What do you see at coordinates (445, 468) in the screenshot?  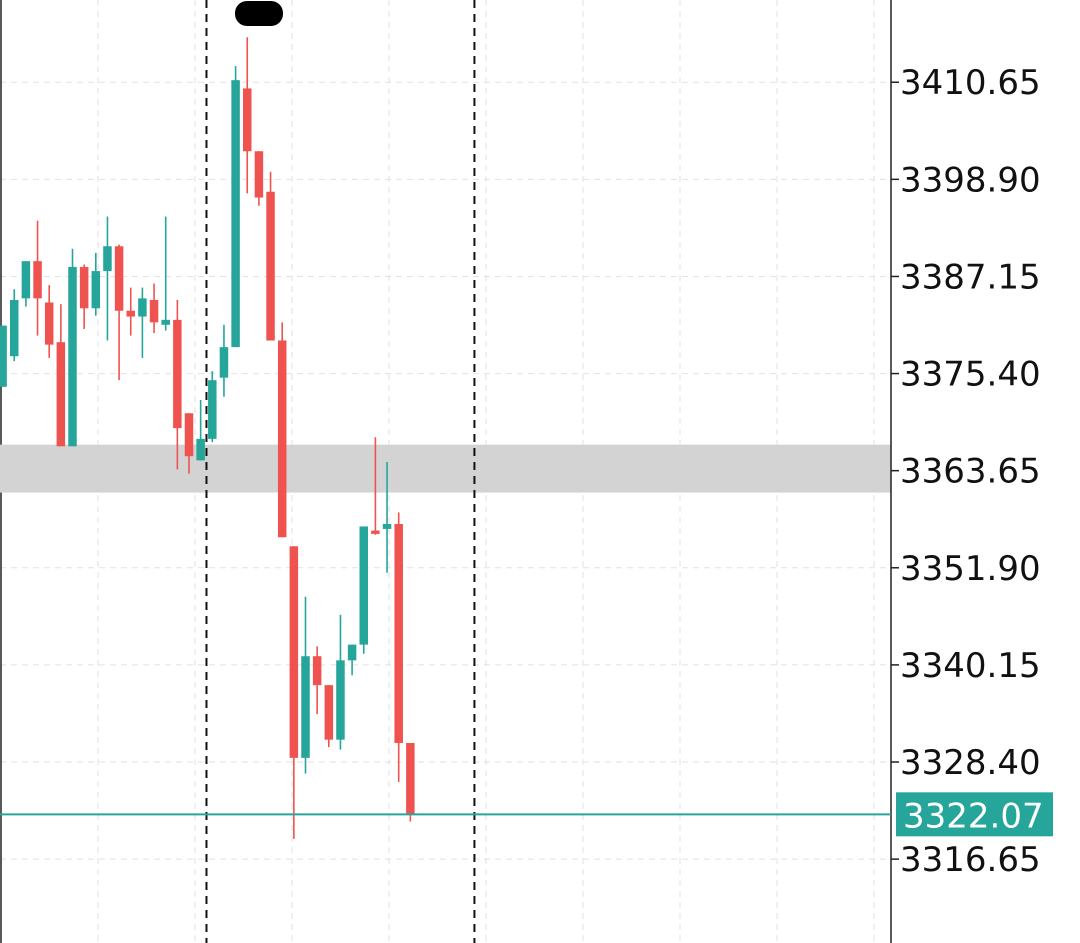 I see `highlight-band` at bounding box center [445, 468].